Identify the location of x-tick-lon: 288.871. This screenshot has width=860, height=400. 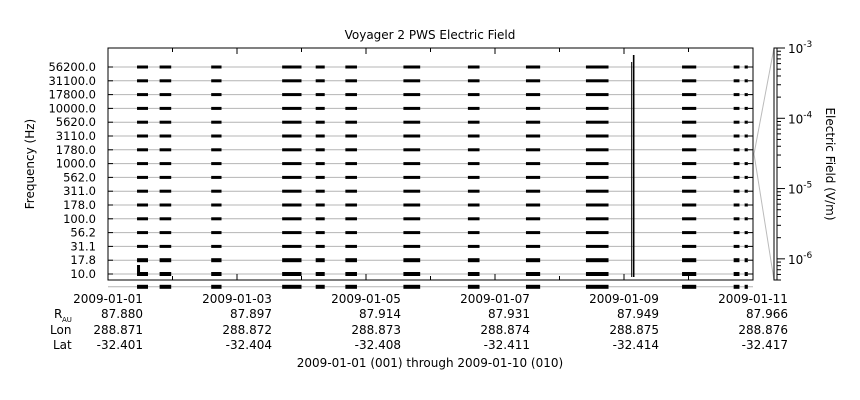
(118, 330).